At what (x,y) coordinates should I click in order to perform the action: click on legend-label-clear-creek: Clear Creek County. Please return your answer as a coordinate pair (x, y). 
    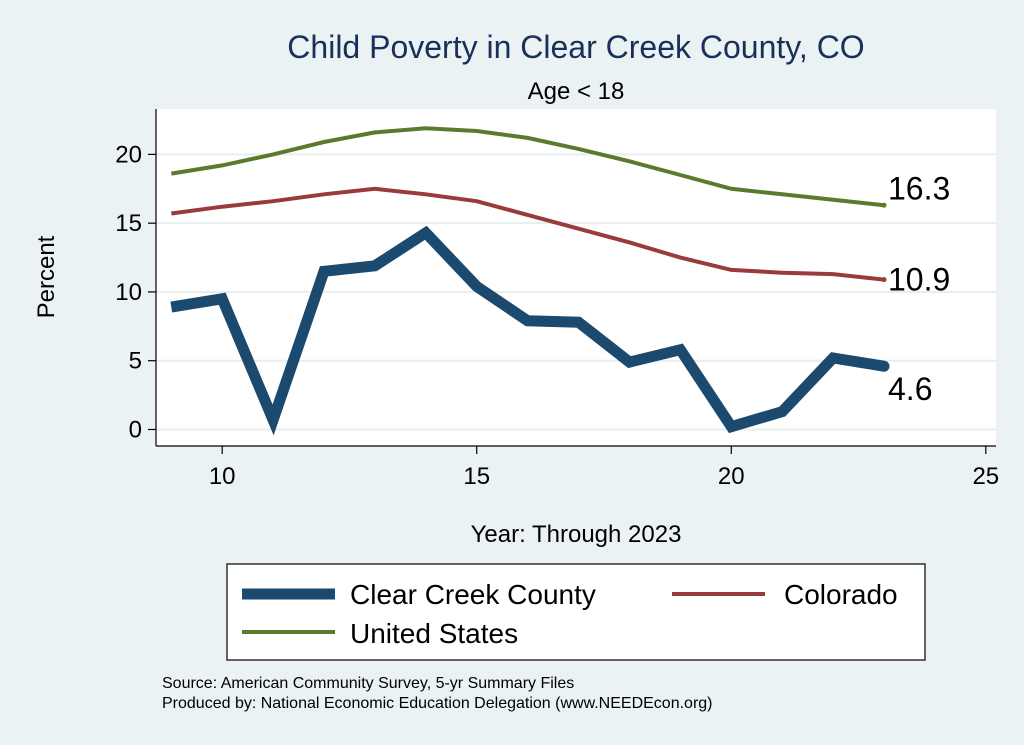
    Looking at the image, I should click on (473, 594).